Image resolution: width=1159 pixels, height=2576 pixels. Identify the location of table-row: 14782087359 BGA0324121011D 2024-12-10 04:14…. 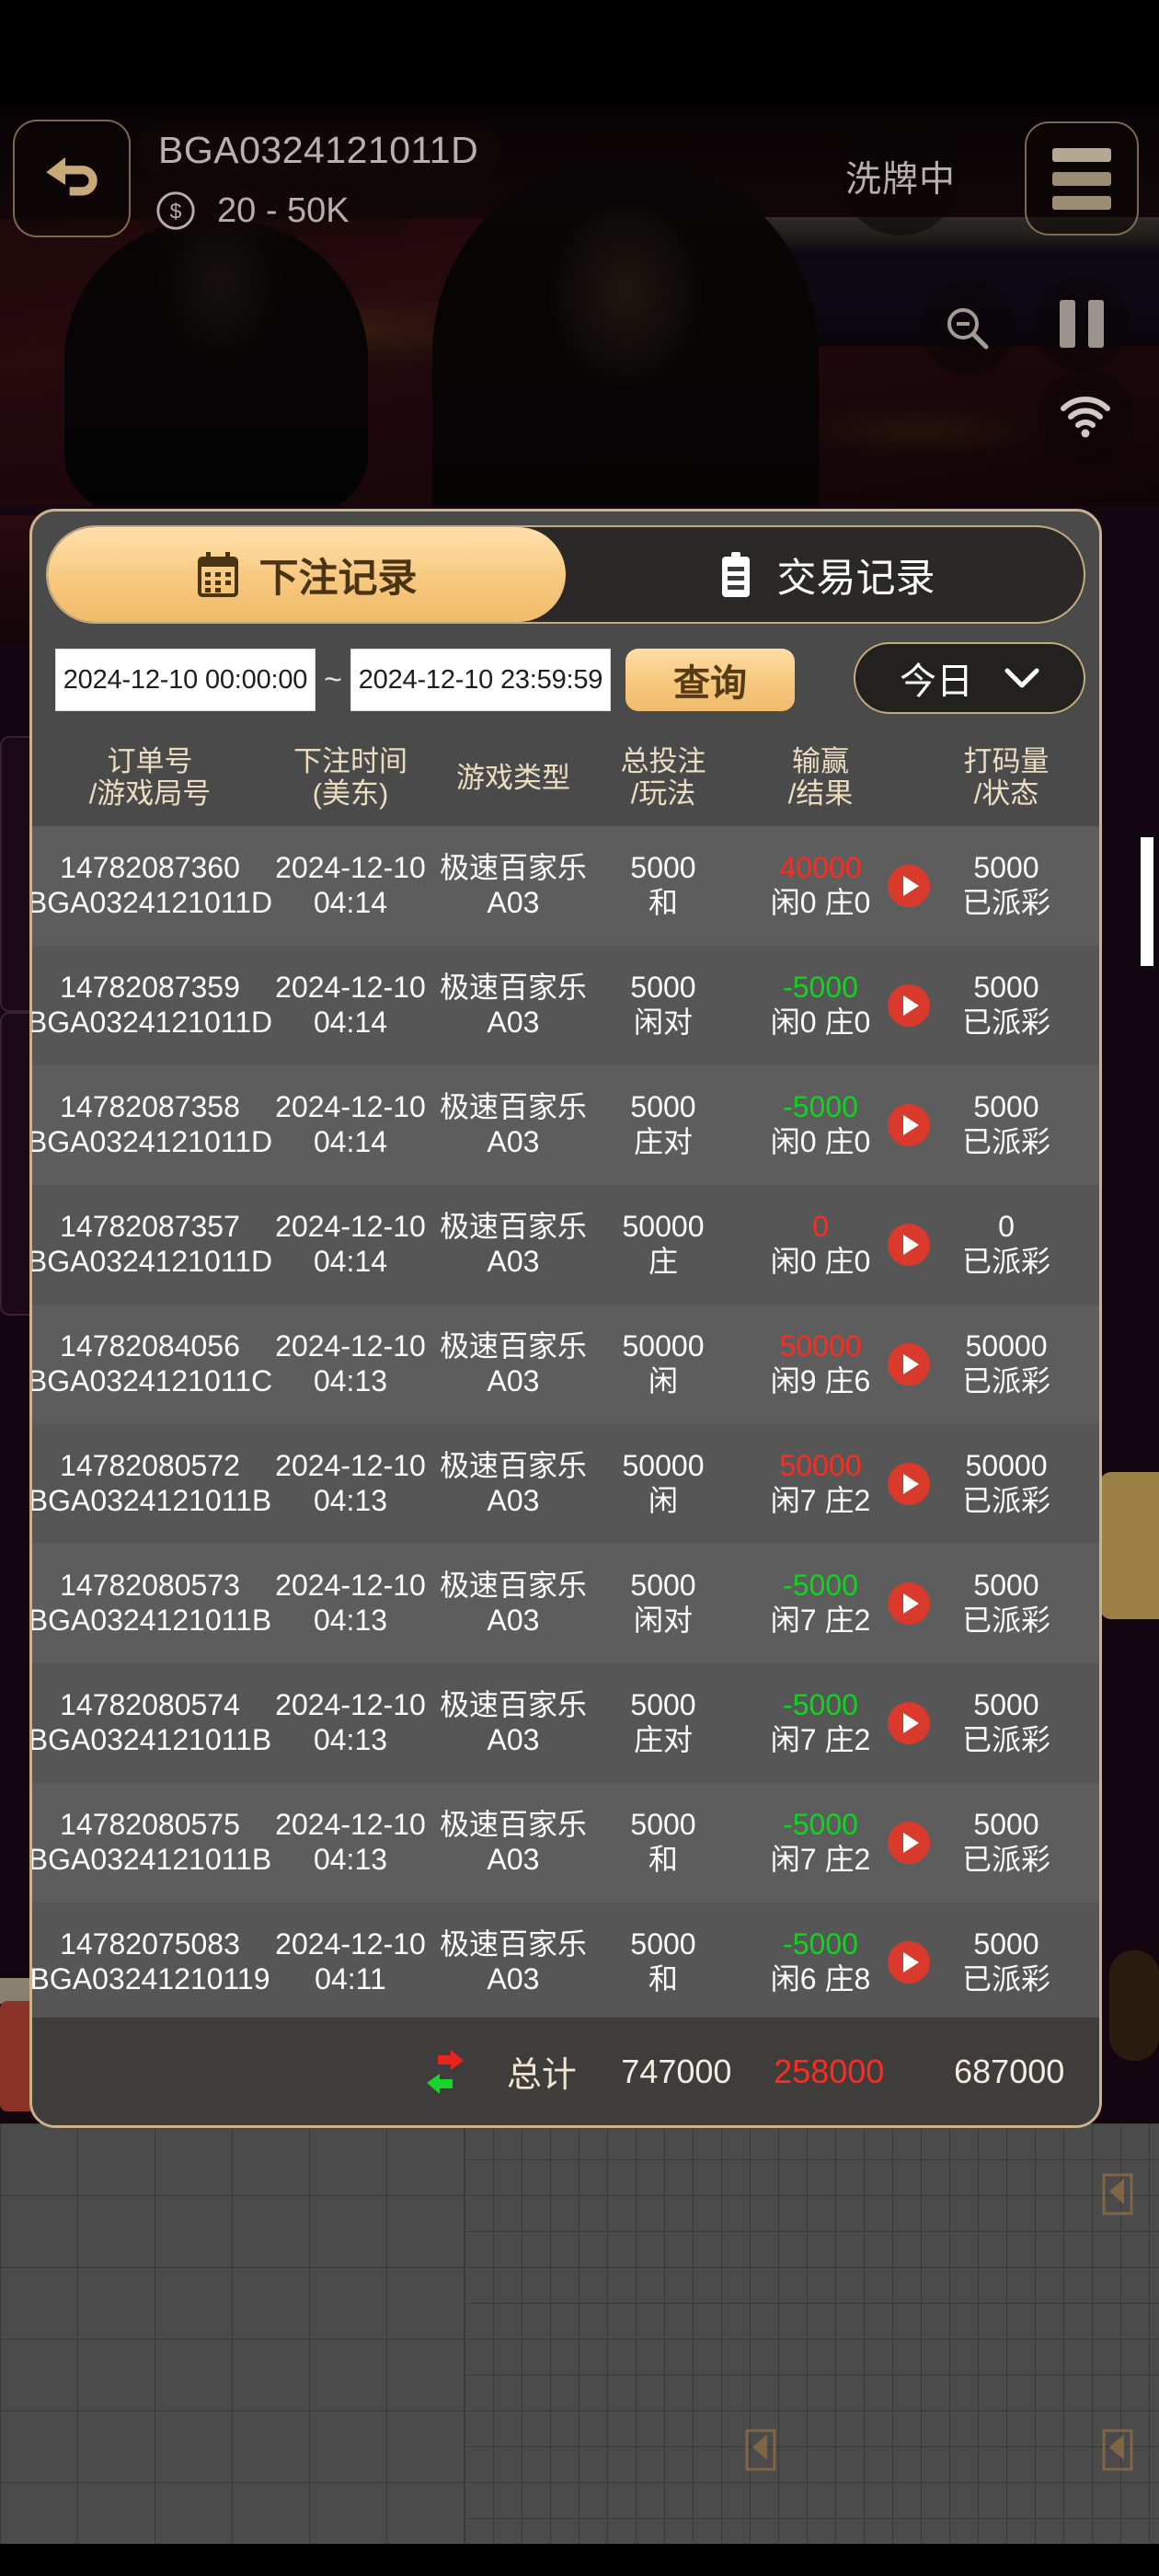
(565, 1005).